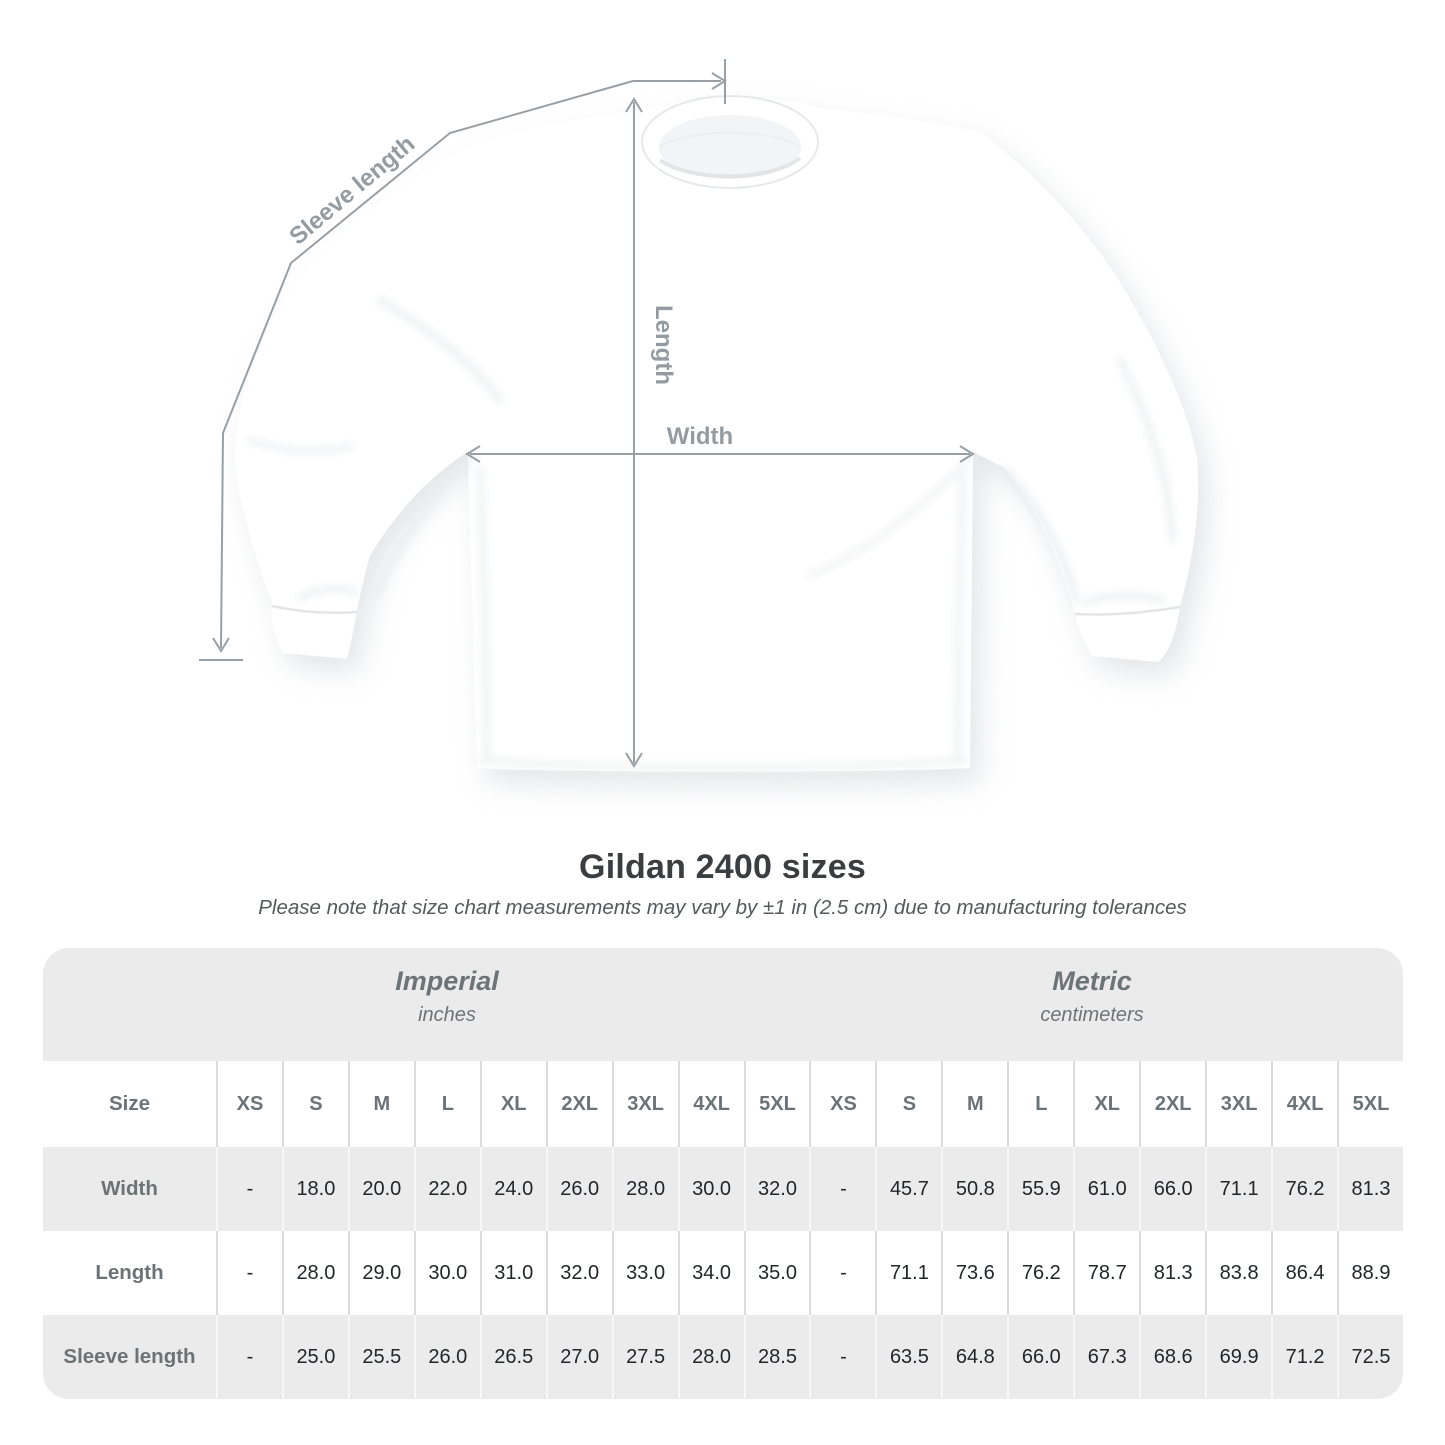 This screenshot has width=1445, height=1445. What do you see at coordinates (644, 1357) in the screenshot?
I see `measurement-row-sleeve-length-cell: 27.5` at bounding box center [644, 1357].